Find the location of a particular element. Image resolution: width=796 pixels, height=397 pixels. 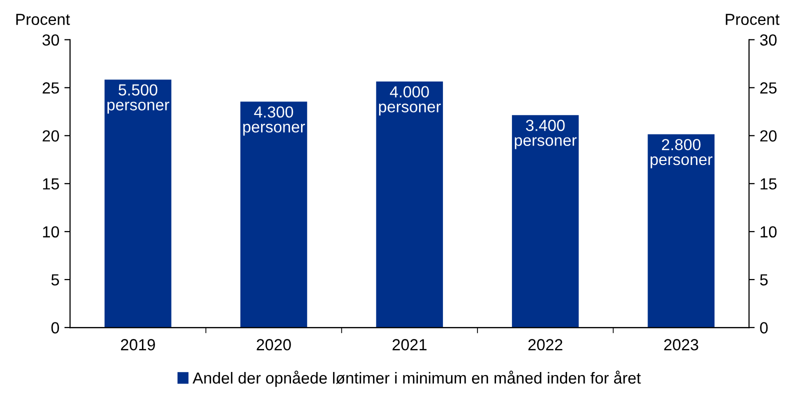

y2-tick-label: 30 is located at coordinates (768, 40).